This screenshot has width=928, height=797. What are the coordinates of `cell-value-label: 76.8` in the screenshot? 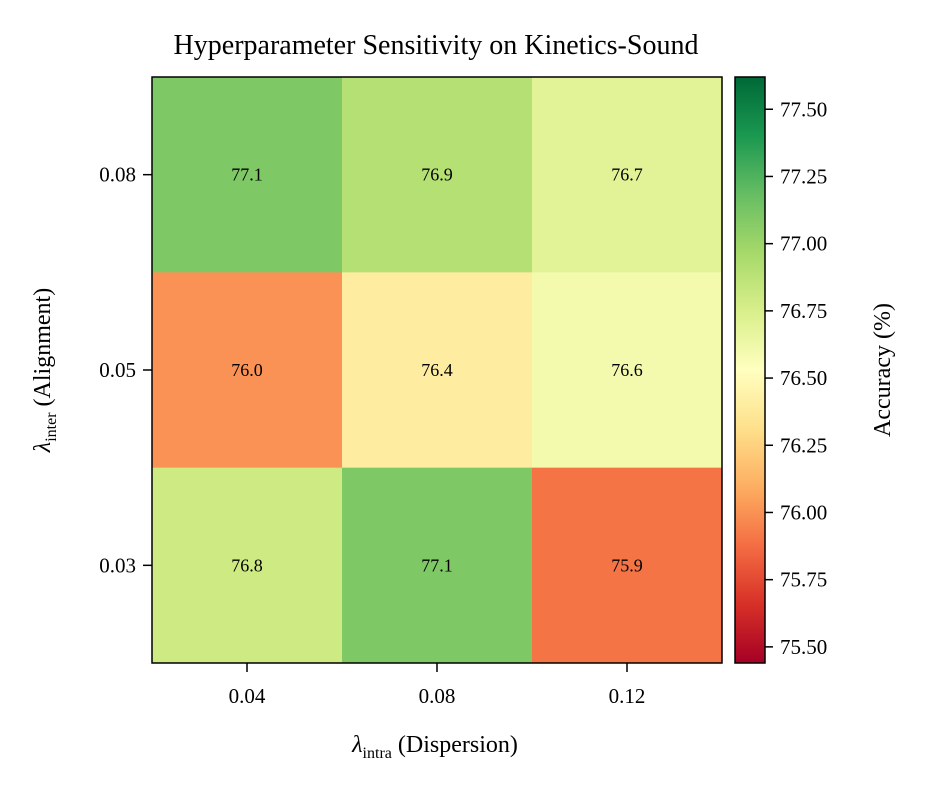 It's located at (247, 565).